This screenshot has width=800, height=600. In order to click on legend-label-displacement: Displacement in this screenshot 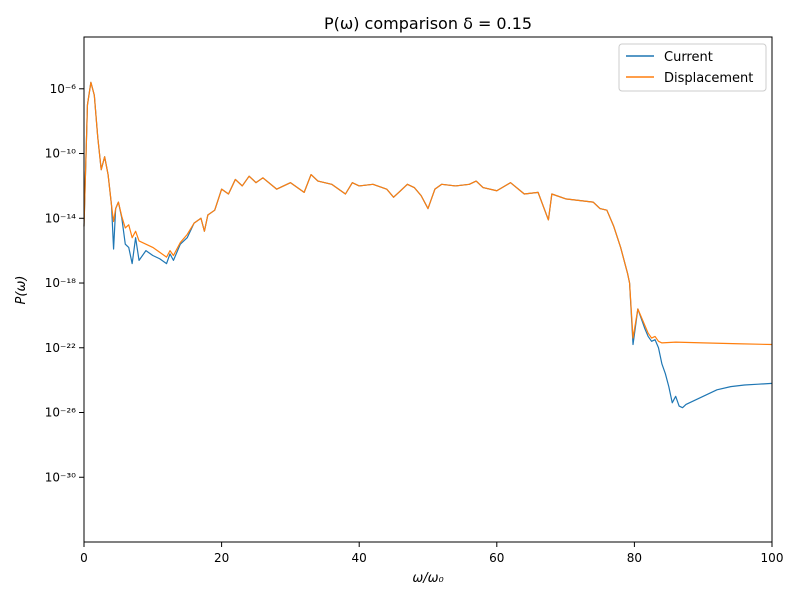, I will do `click(708, 78)`.